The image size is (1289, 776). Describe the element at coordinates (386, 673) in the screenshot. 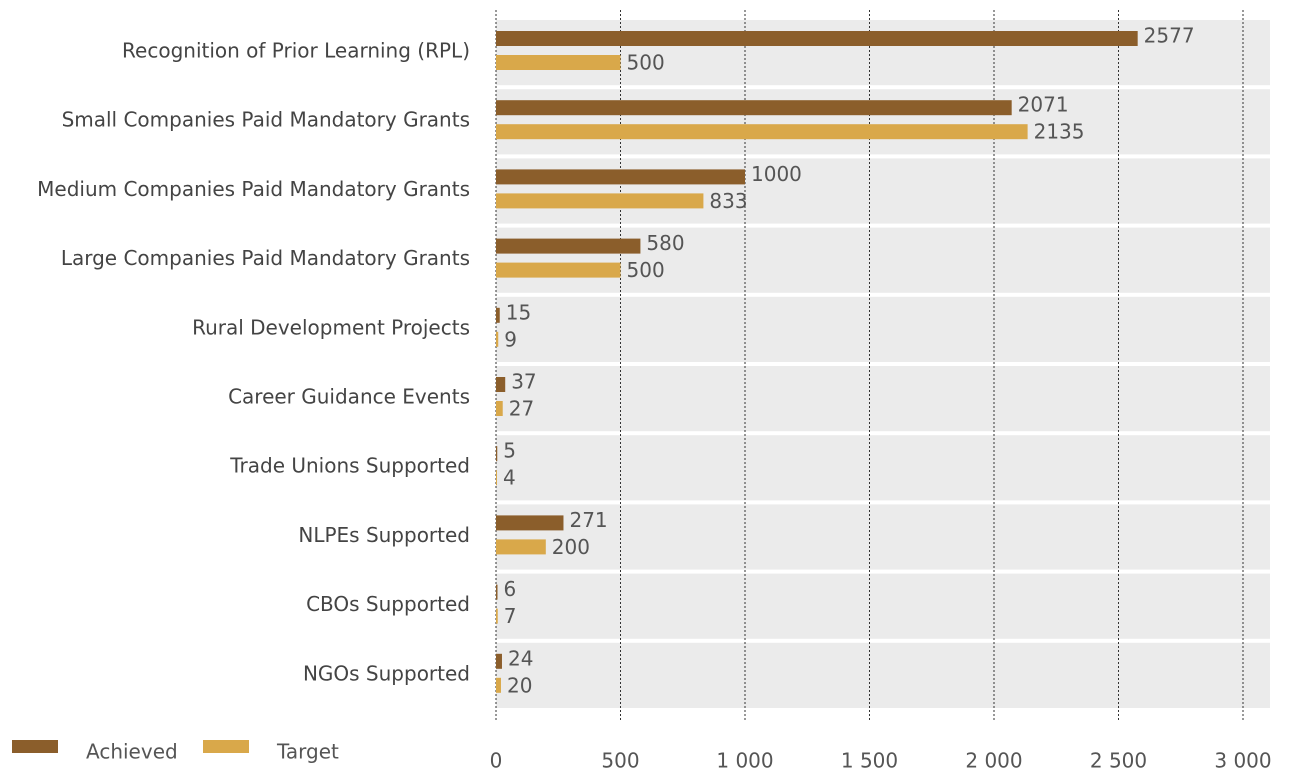

I see `category-label: NGOs Supported` at that location.